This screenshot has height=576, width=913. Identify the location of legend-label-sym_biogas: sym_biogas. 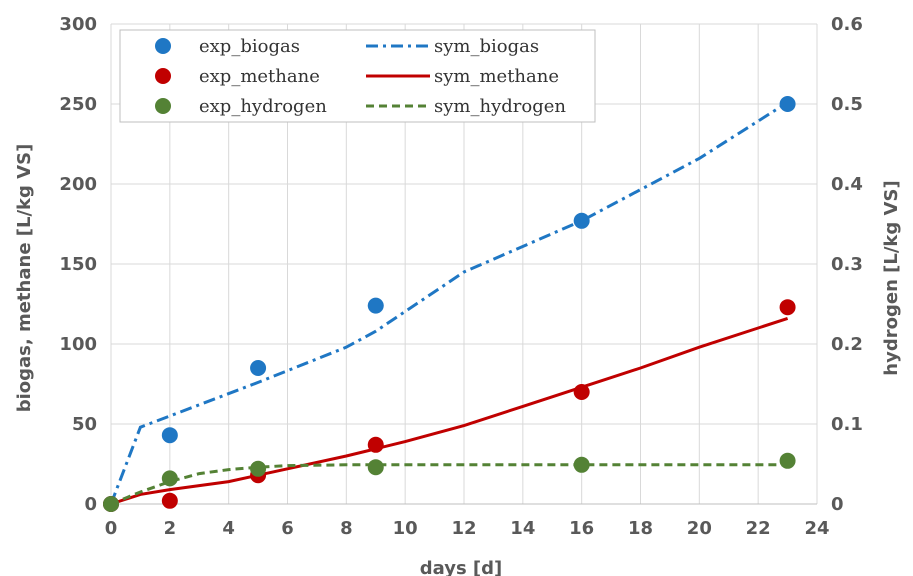
(486, 46).